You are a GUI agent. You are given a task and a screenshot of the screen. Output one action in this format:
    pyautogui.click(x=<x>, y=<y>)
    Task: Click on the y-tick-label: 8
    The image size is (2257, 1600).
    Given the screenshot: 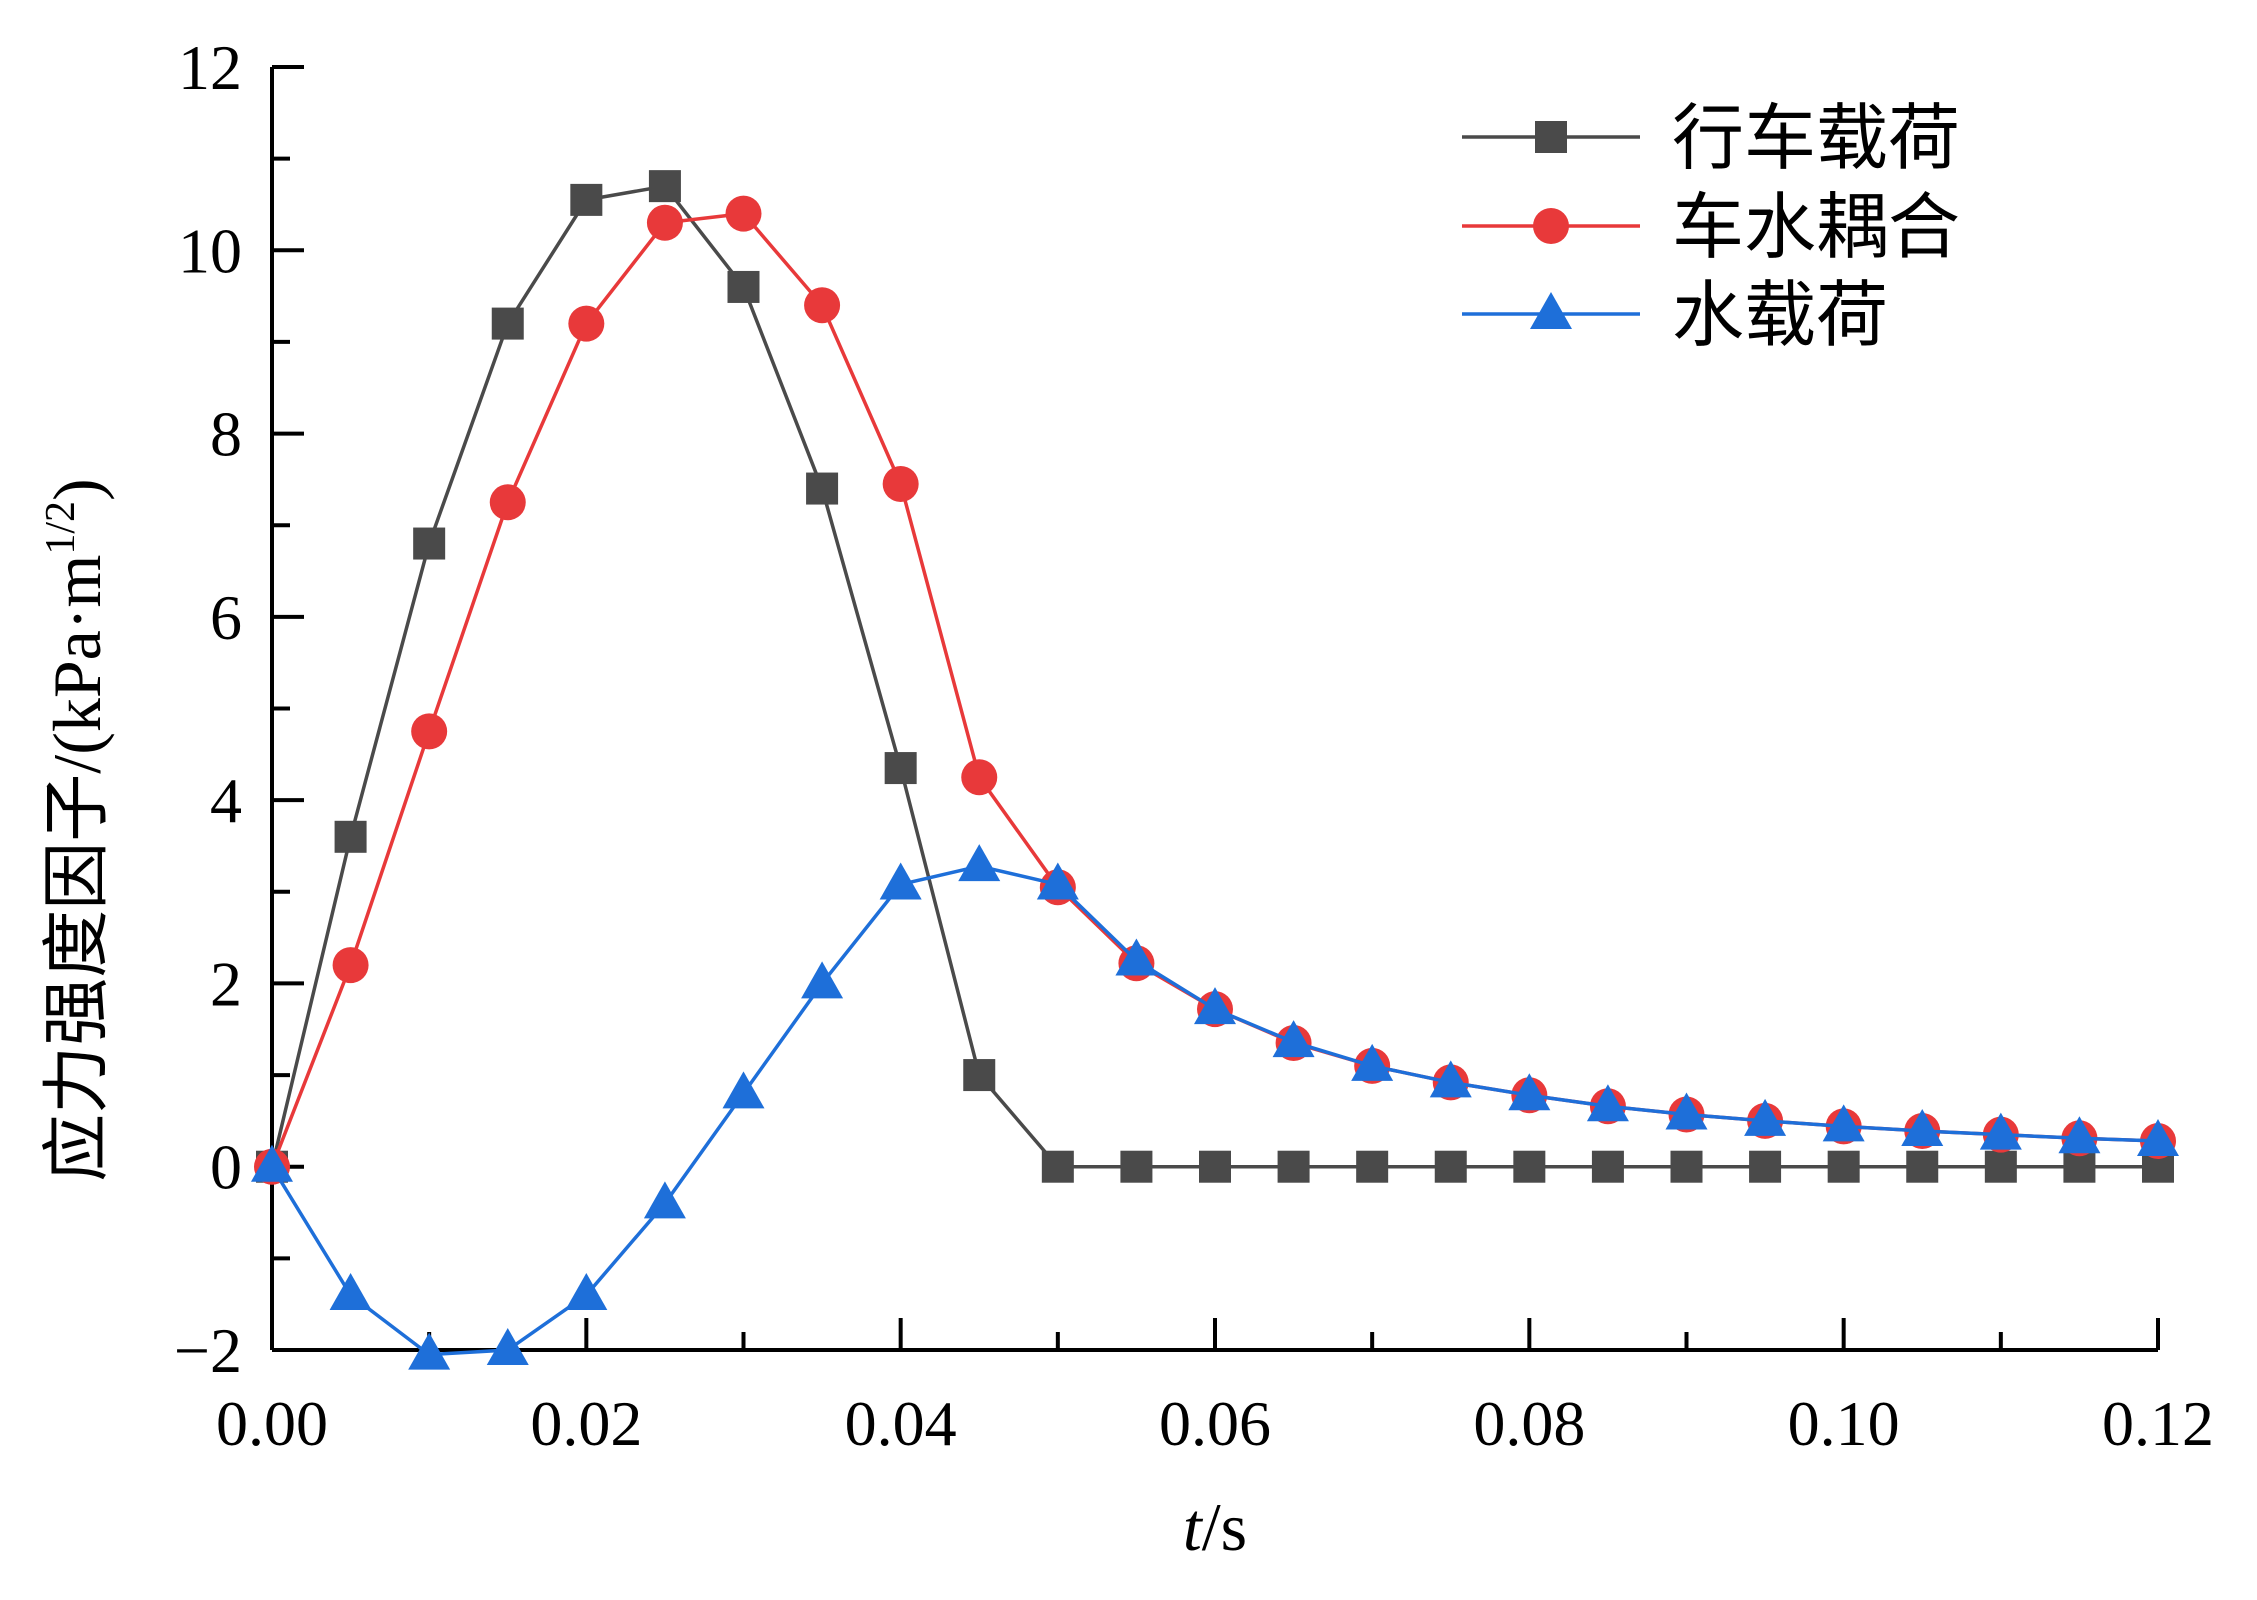 What is the action you would take?
    pyautogui.click(x=226, y=434)
    